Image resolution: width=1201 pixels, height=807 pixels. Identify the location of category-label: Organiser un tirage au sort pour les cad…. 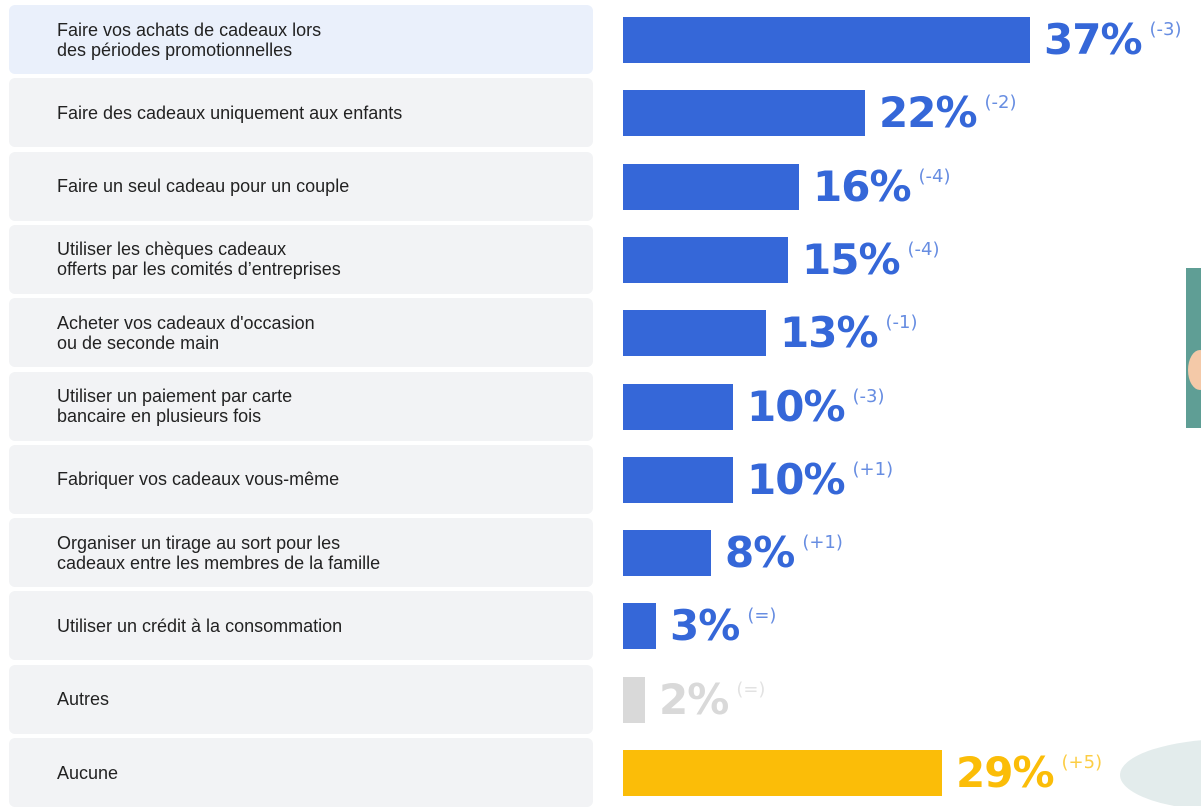
(301, 553).